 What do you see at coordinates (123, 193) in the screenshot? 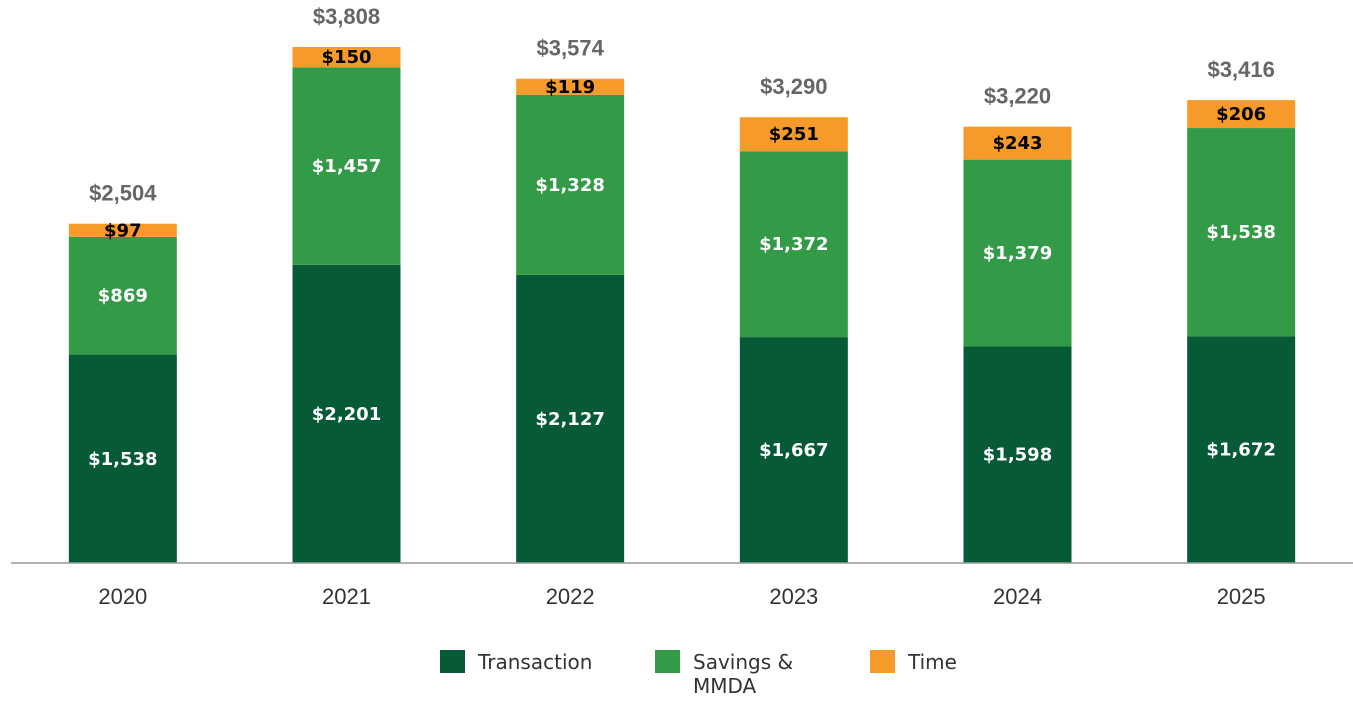
I see `total-label: $2,504` at bounding box center [123, 193].